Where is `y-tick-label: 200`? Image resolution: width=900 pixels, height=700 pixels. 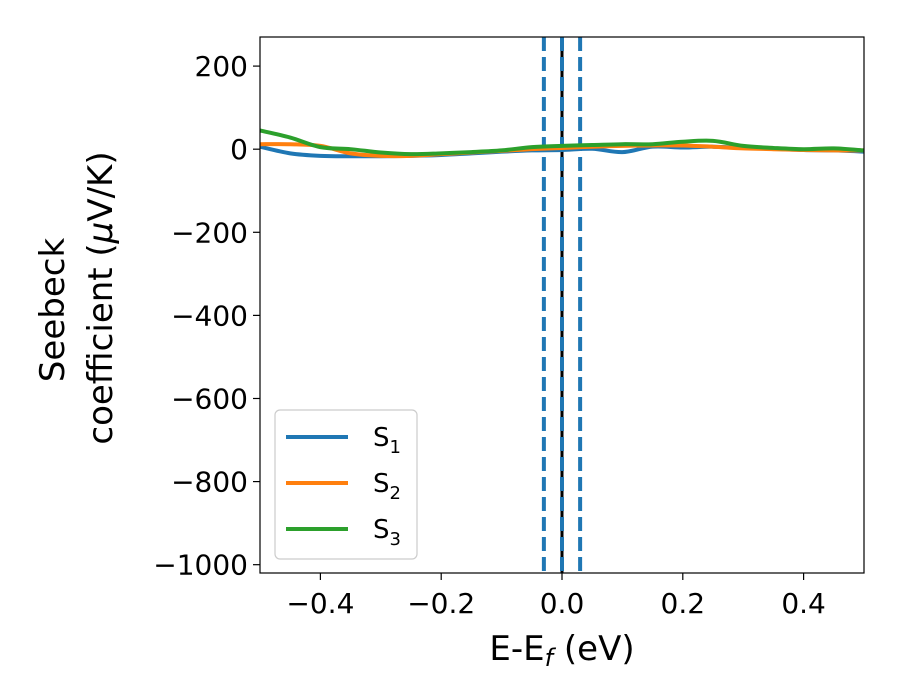
y-tick-label: 200 is located at coordinates (221, 66).